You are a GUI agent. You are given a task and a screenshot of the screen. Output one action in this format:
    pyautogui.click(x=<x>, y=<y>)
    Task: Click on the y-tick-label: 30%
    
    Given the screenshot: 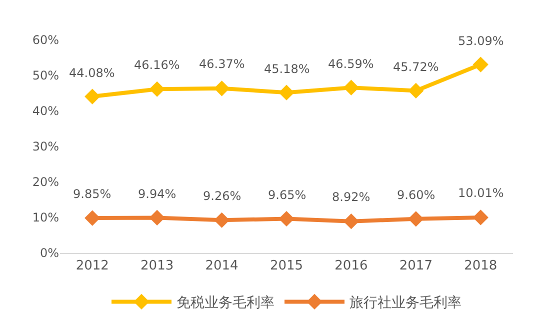 What is the action you would take?
    pyautogui.click(x=45, y=147)
    